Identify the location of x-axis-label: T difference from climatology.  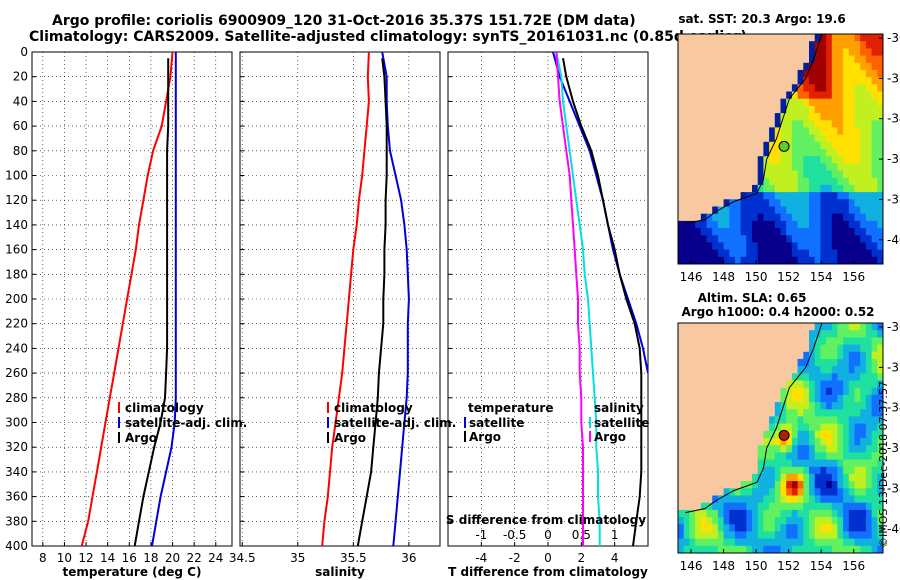
(548, 572).